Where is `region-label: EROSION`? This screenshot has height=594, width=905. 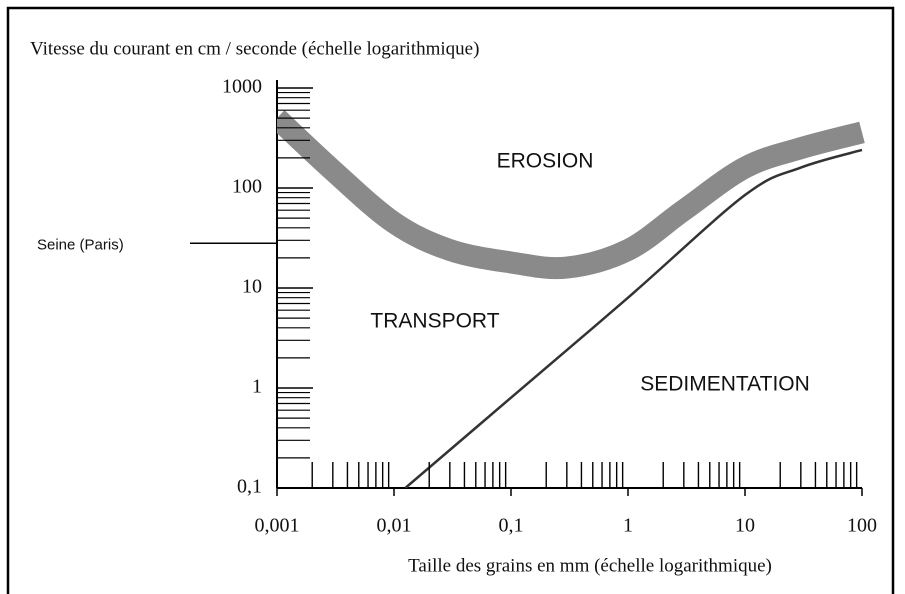
region-label: EROSION is located at coordinates (545, 161).